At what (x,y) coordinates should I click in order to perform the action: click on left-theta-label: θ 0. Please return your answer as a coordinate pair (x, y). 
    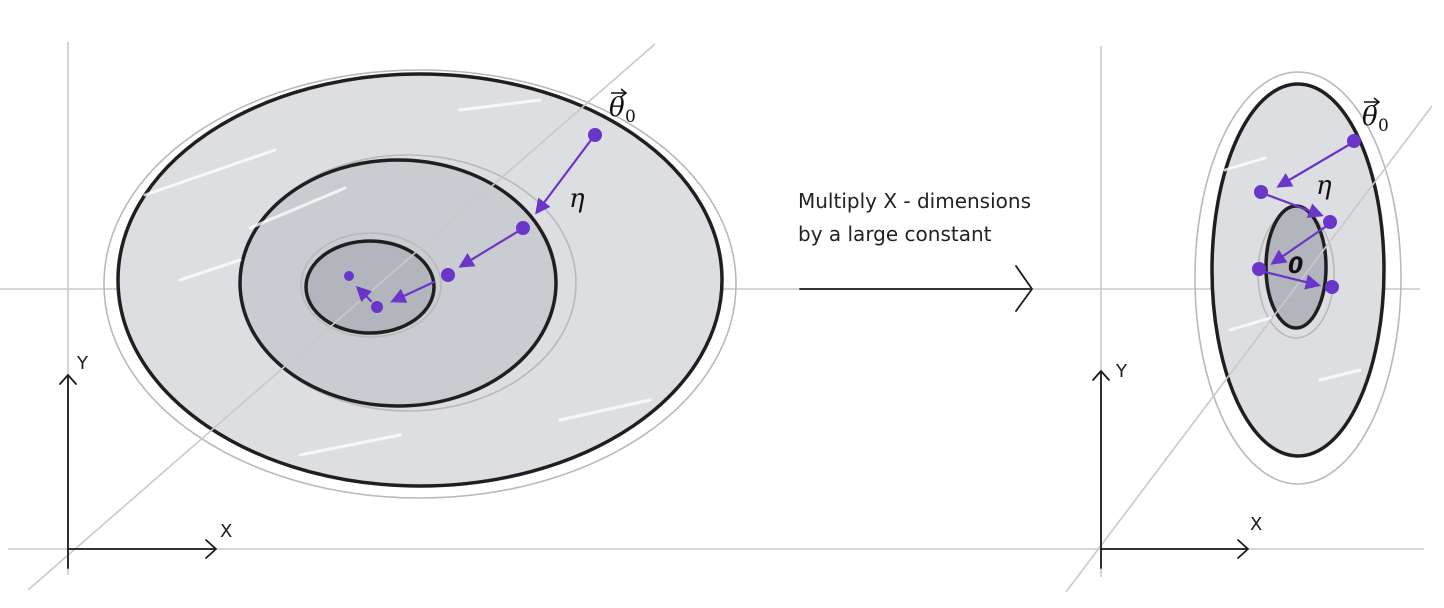
    Looking at the image, I should click on (622, 107).